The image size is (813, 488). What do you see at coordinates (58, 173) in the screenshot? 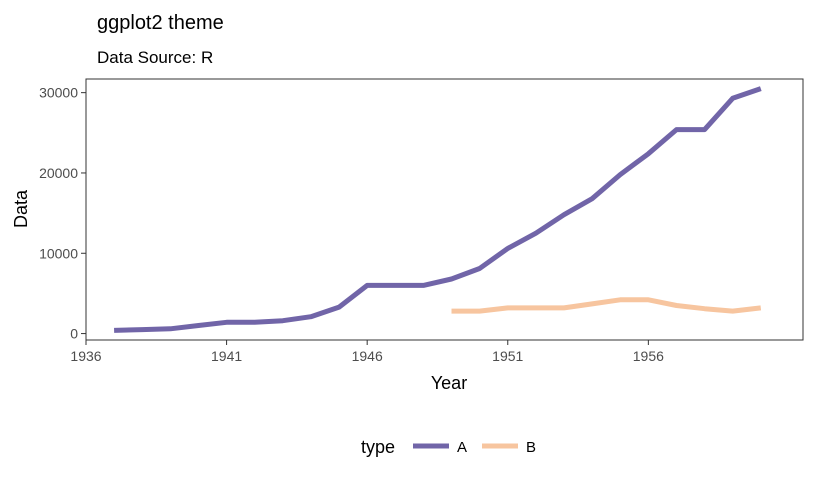
I see `y-tick-label: 20000` at bounding box center [58, 173].